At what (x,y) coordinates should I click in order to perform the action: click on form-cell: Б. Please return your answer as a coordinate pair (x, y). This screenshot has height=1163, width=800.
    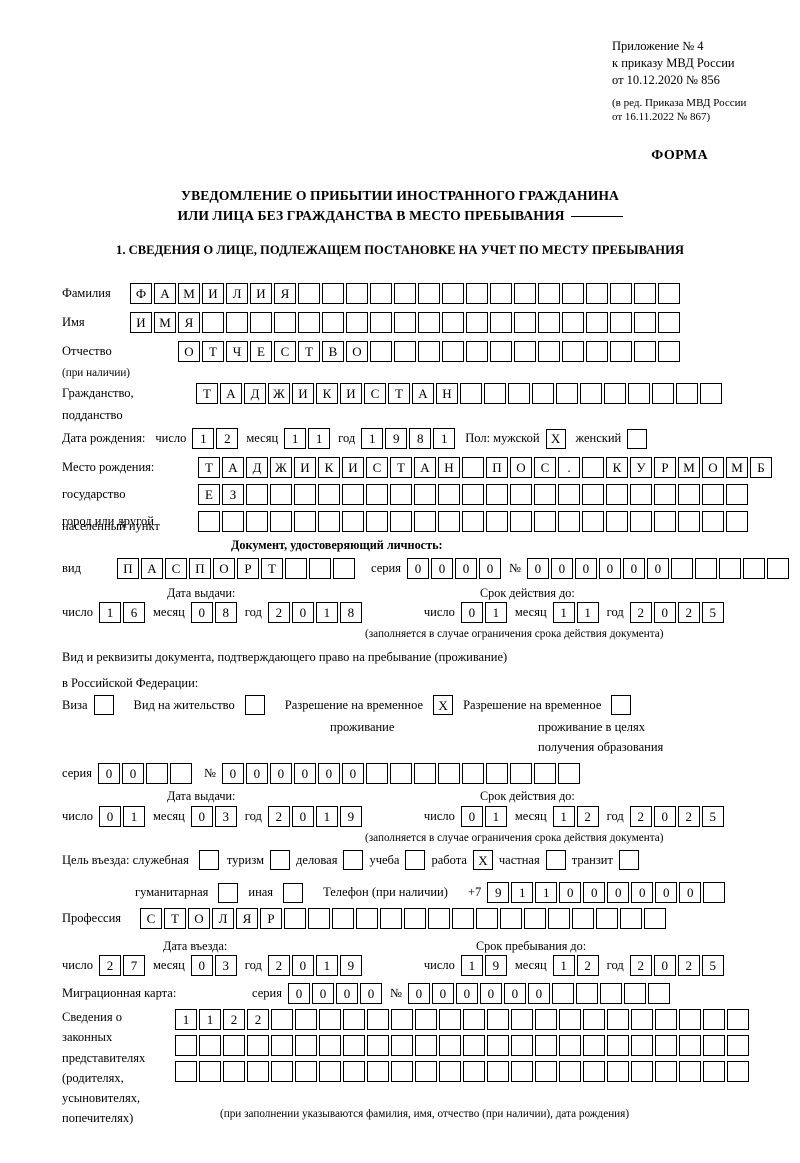
    Looking at the image, I should click on (761, 467).